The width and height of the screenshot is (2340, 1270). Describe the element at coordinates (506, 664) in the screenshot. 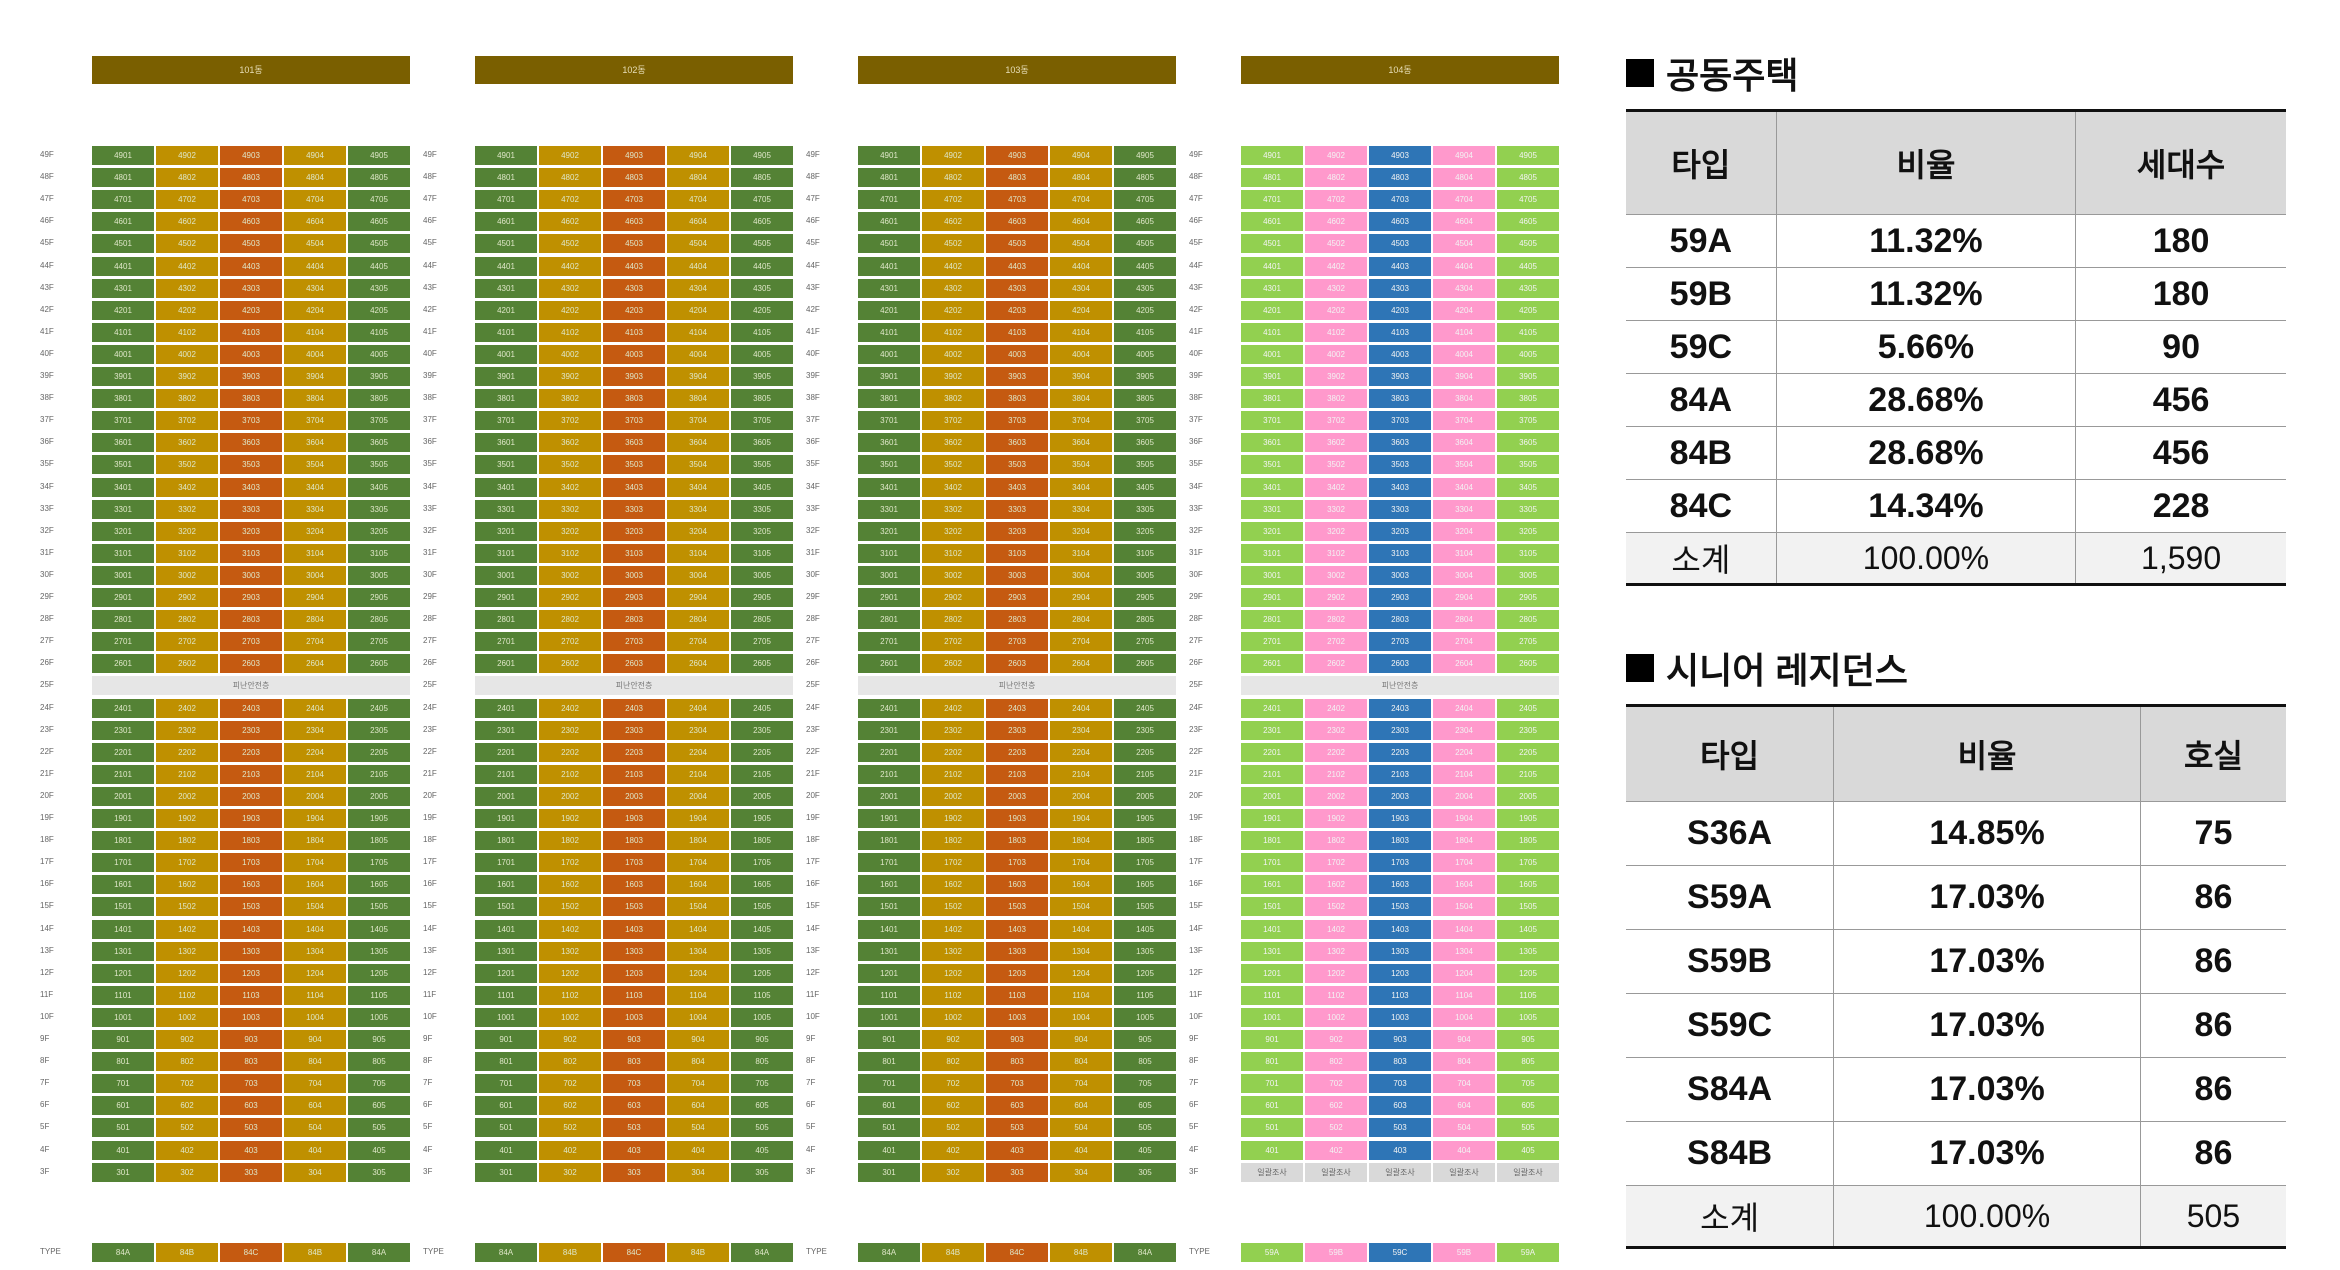

I see `unit-cell: 2601` at that location.